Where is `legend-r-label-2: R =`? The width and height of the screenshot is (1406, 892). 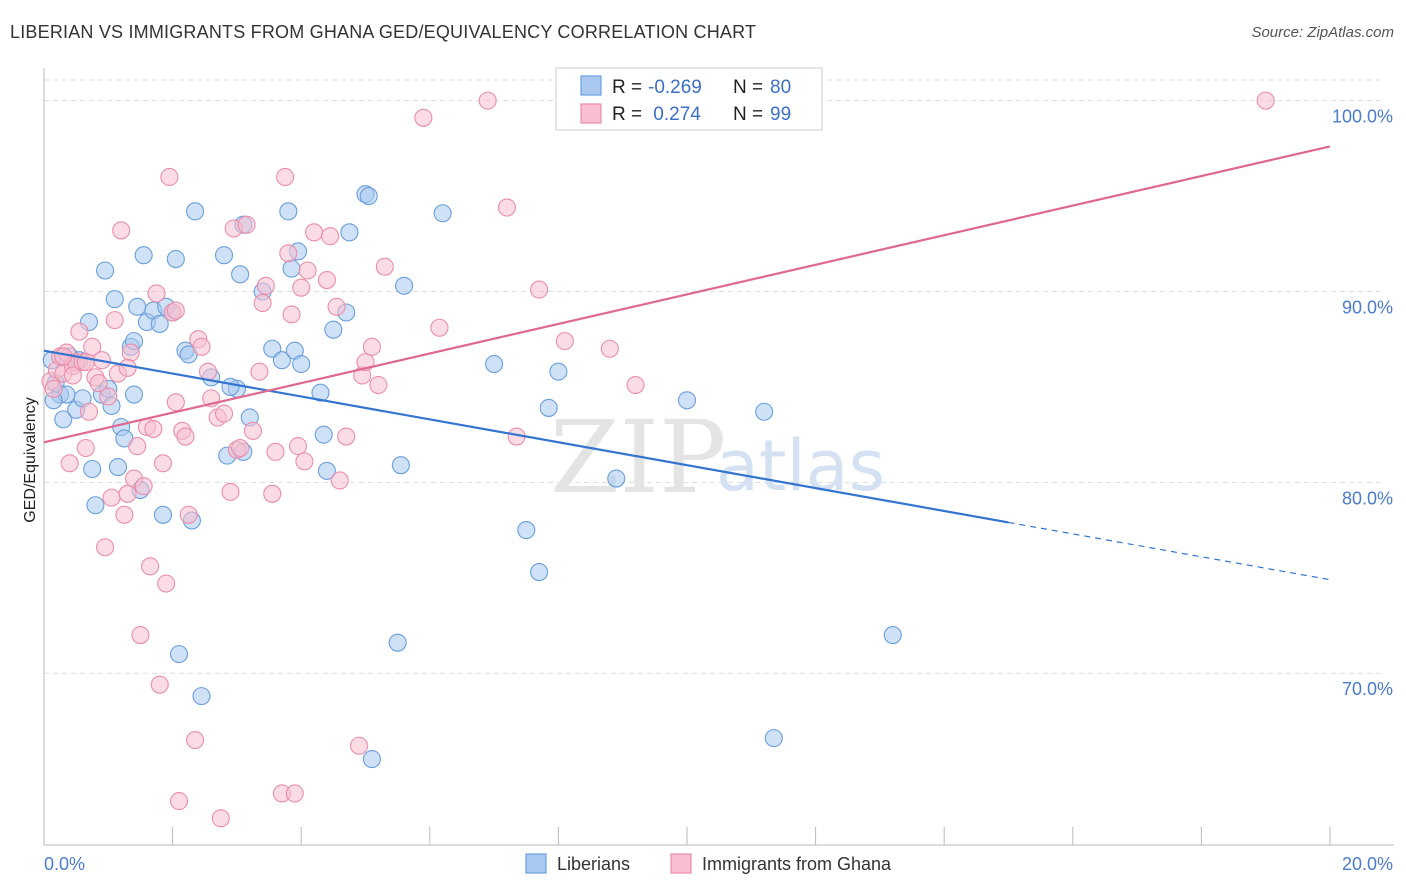
legend-r-label-2: R = is located at coordinates (627, 114).